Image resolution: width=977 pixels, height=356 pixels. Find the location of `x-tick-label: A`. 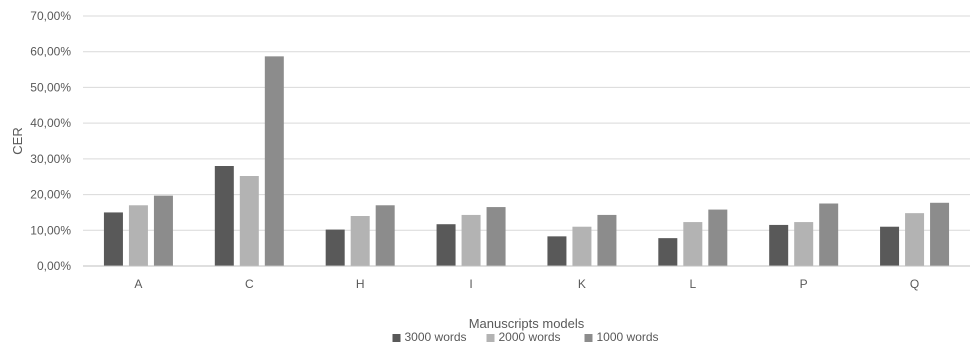

x-tick-label: A is located at coordinates (138, 284).